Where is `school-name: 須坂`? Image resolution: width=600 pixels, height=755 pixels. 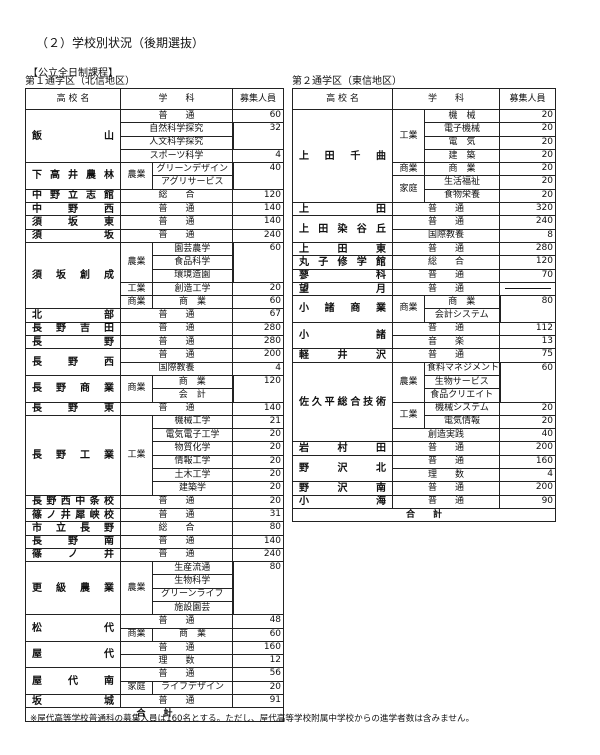
school-name: 須坂 is located at coordinates (73, 235).